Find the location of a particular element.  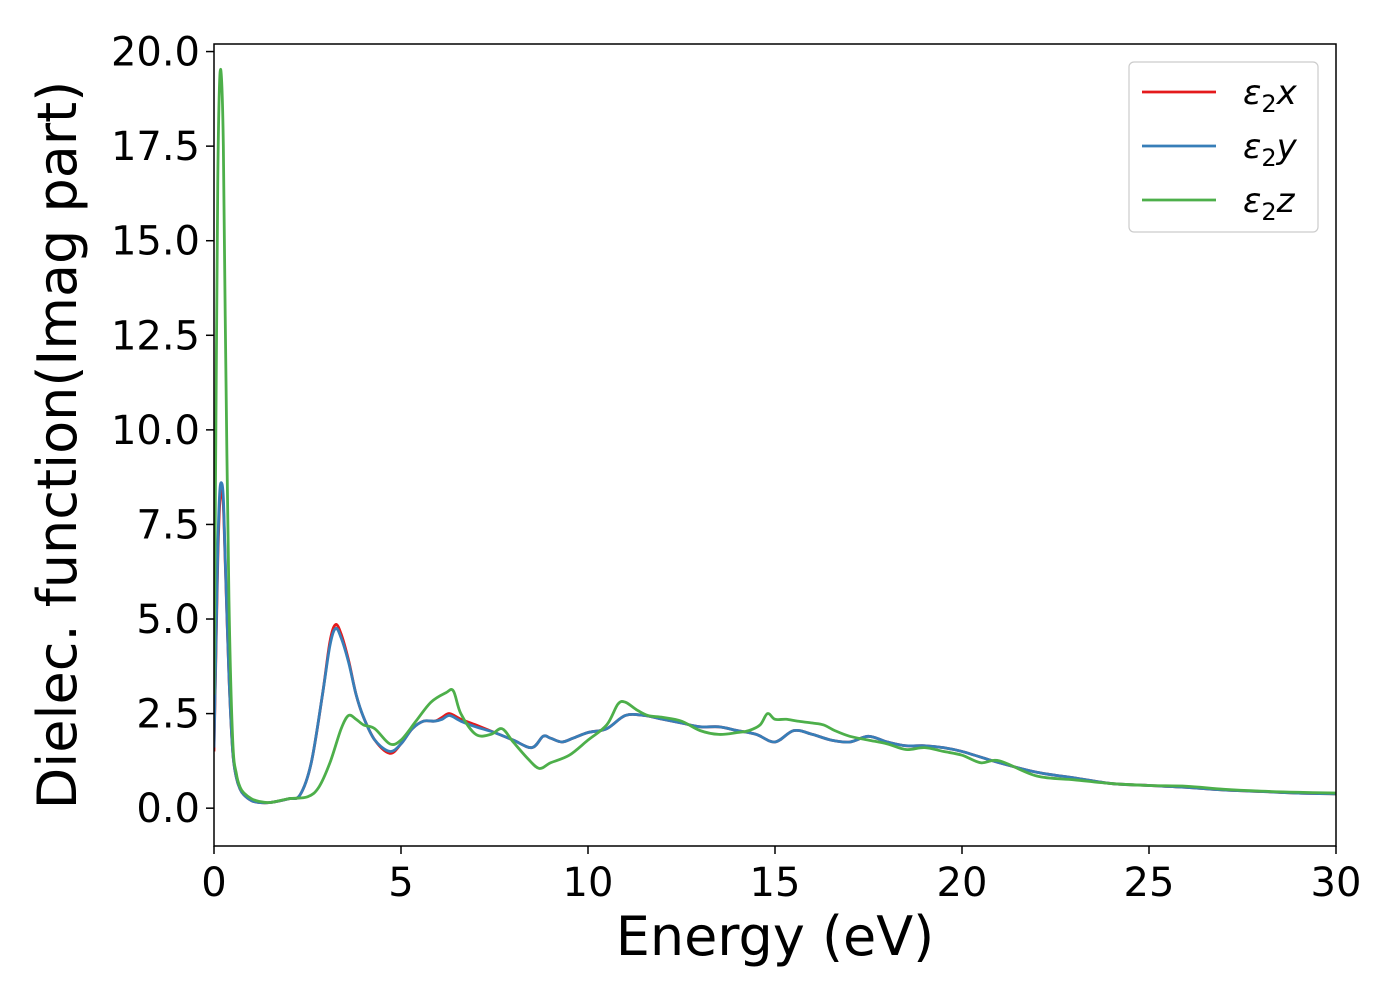

legend-label-z: ε2z is located at coordinates (1269, 203).